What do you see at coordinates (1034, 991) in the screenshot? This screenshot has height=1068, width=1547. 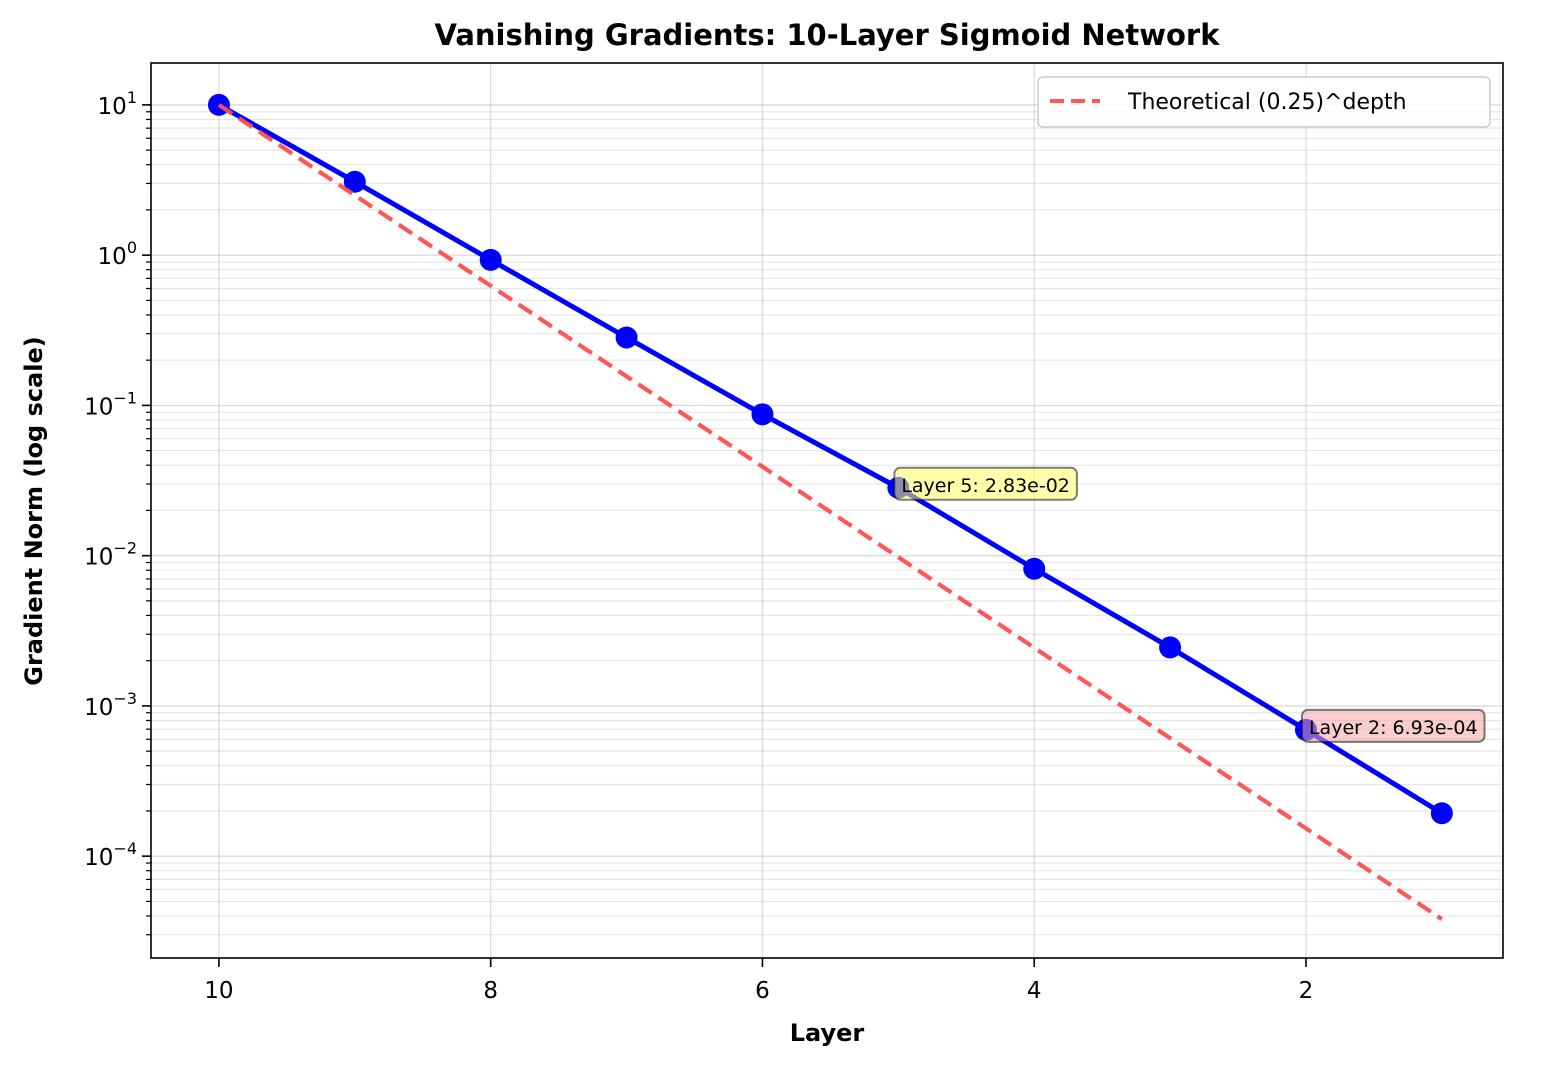 I see `x-tick-label: 4` at bounding box center [1034, 991].